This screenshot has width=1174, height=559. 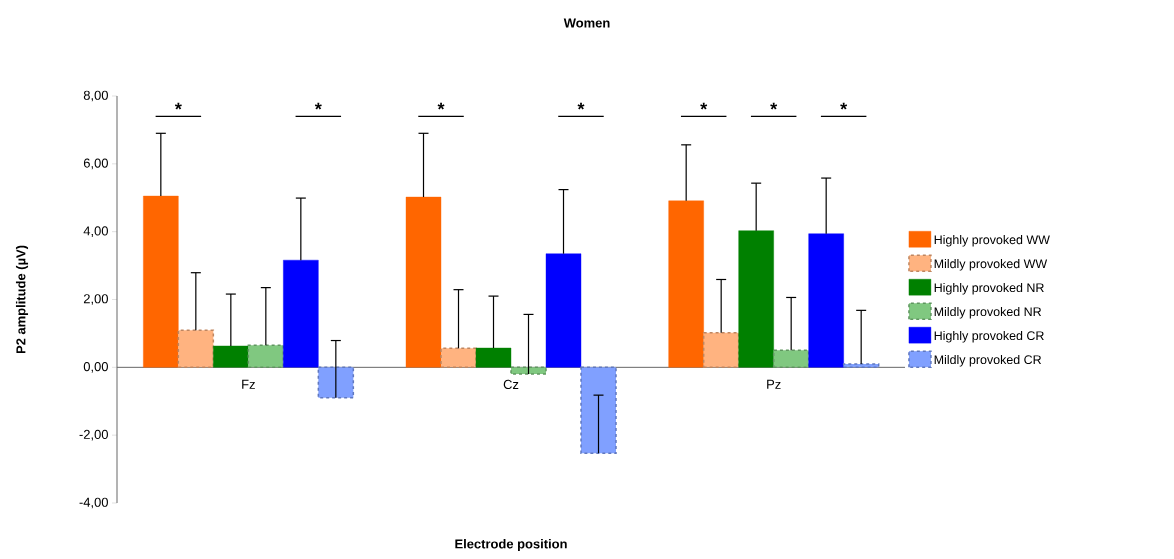 I want to click on chart-title: Women, so click(x=586, y=23).